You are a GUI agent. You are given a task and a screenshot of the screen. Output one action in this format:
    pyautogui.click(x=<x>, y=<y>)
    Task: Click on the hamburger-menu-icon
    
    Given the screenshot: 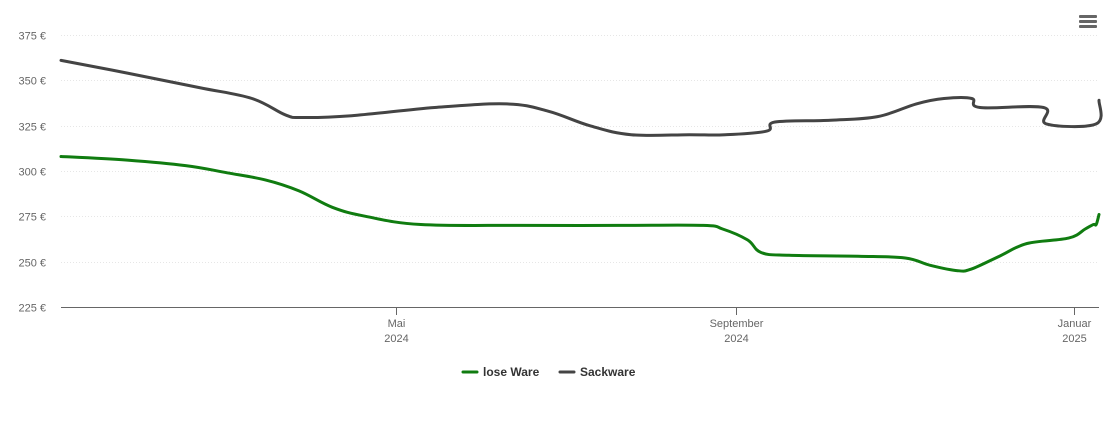 What is the action you would take?
    pyautogui.click(x=1088, y=21)
    